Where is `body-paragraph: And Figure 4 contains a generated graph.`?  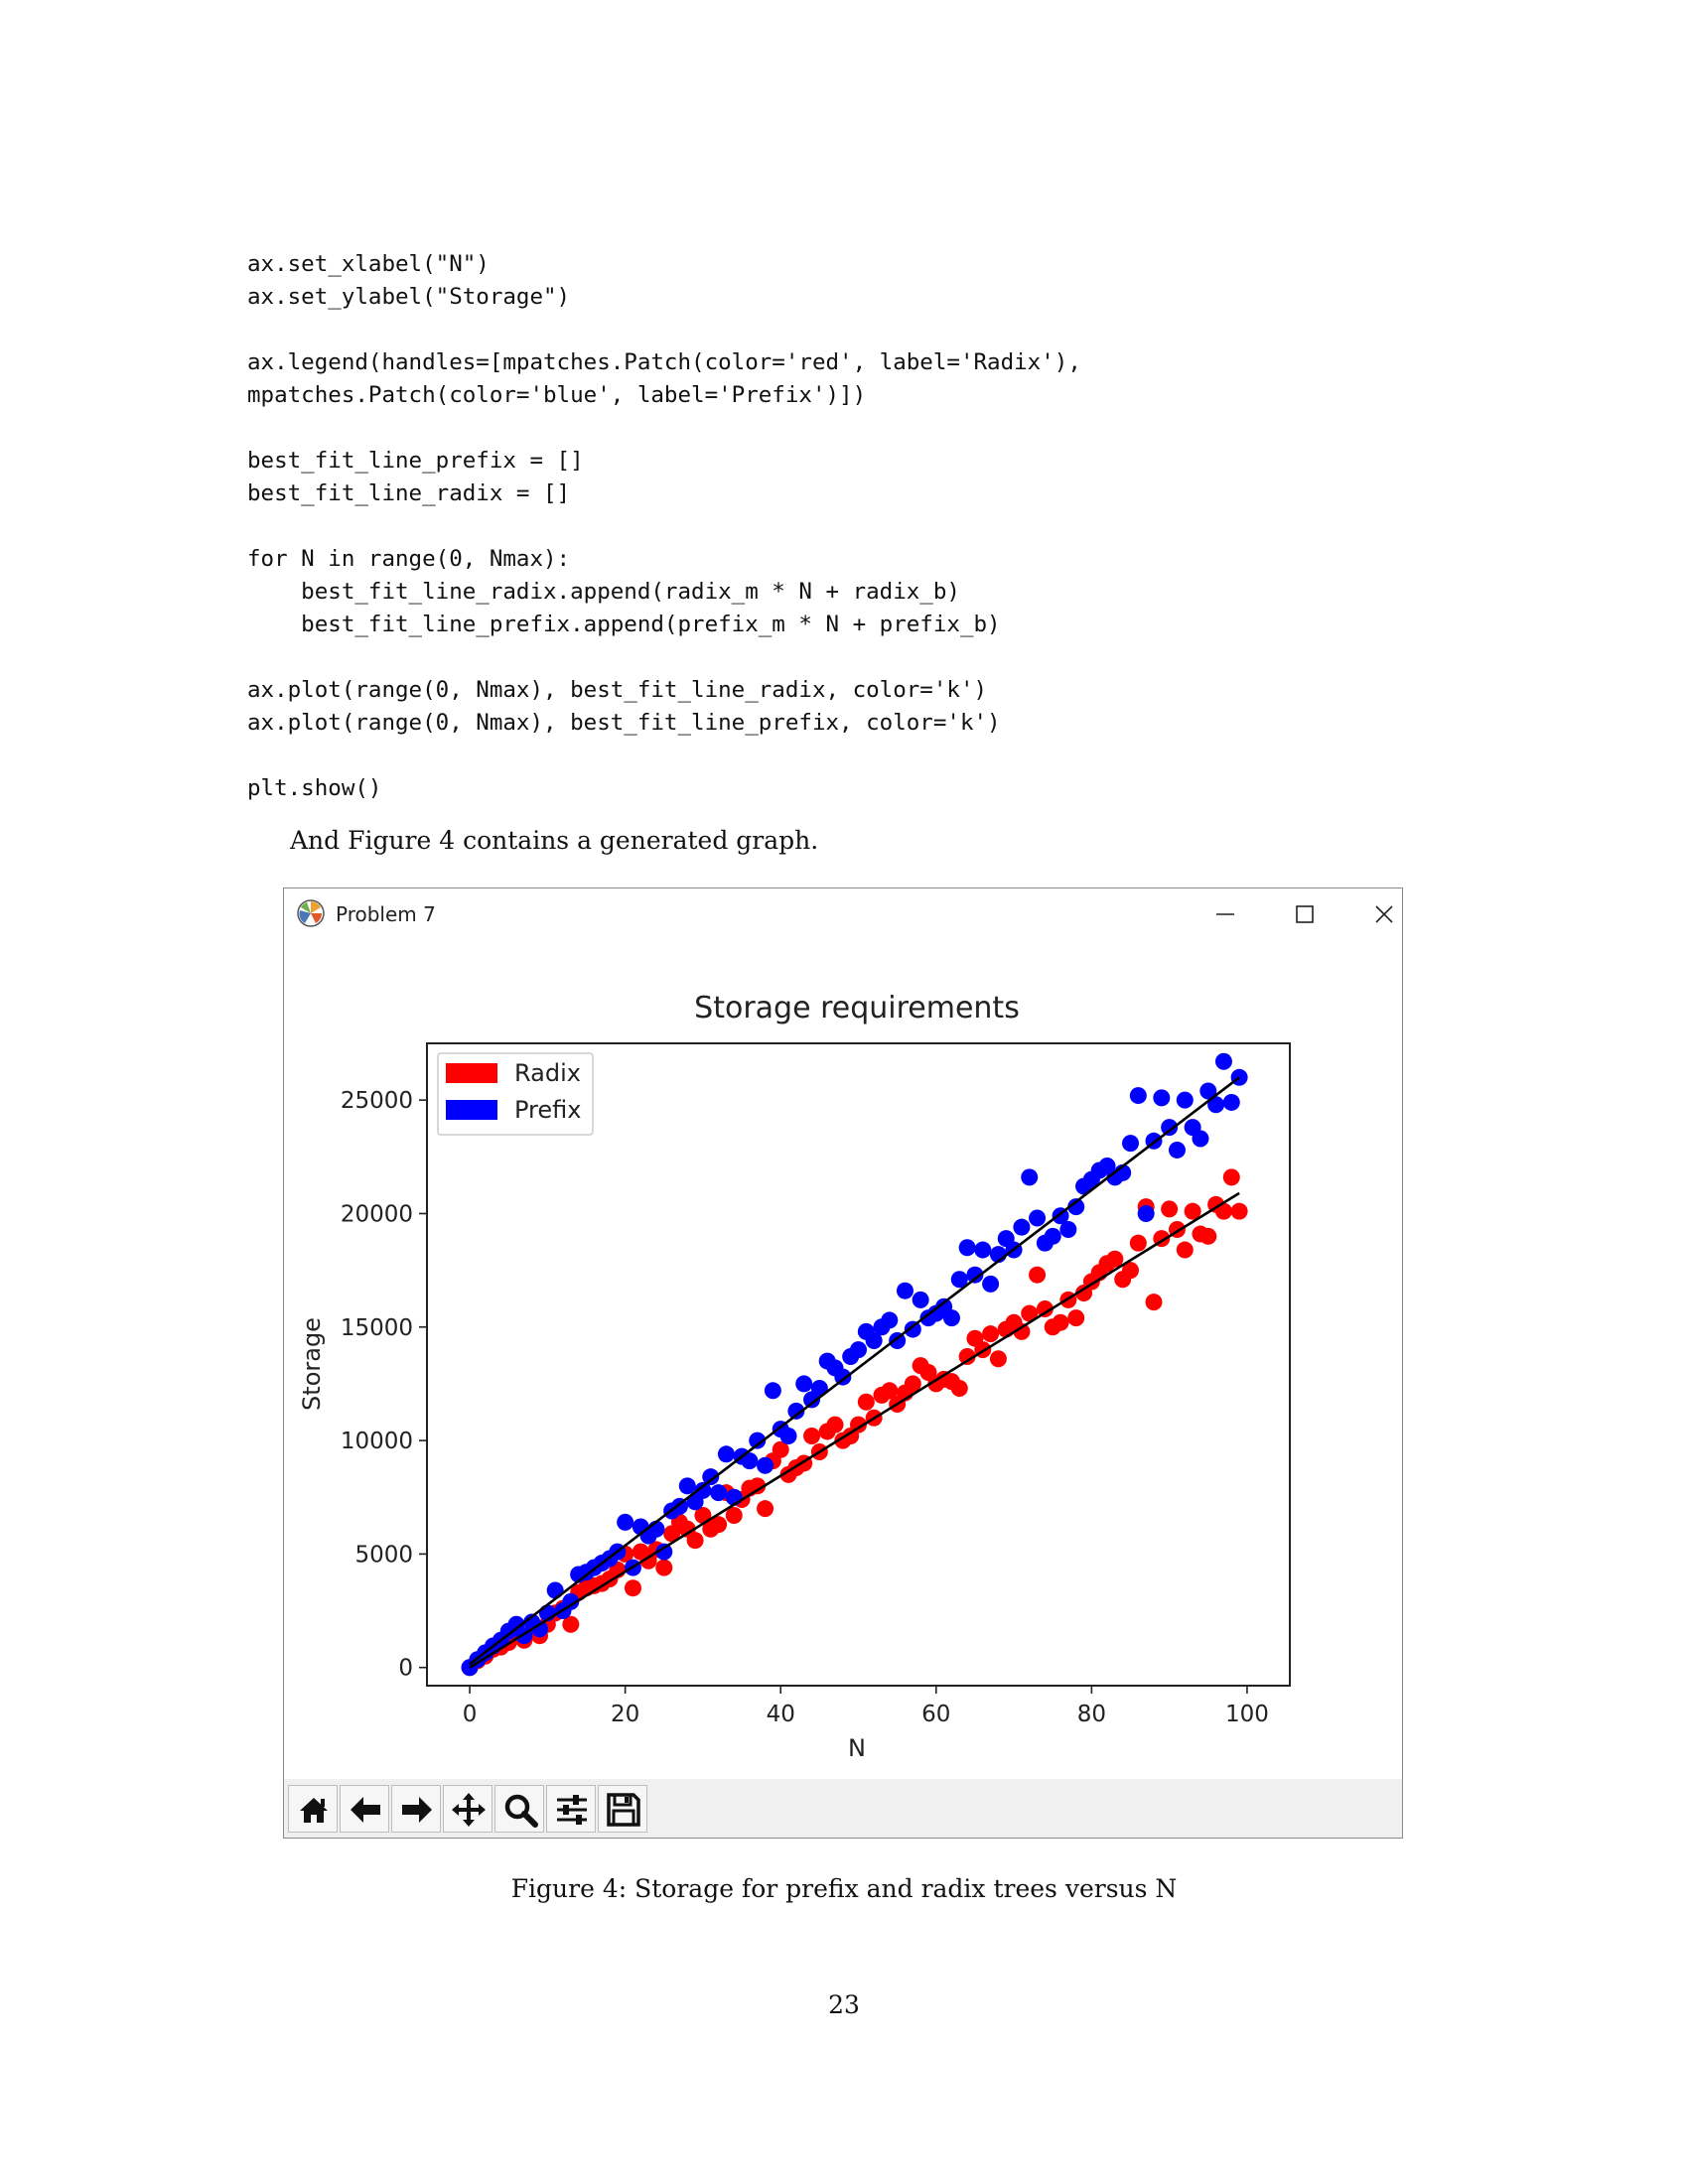 body-paragraph: And Figure 4 contains a generated graph. is located at coordinates (554, 840).